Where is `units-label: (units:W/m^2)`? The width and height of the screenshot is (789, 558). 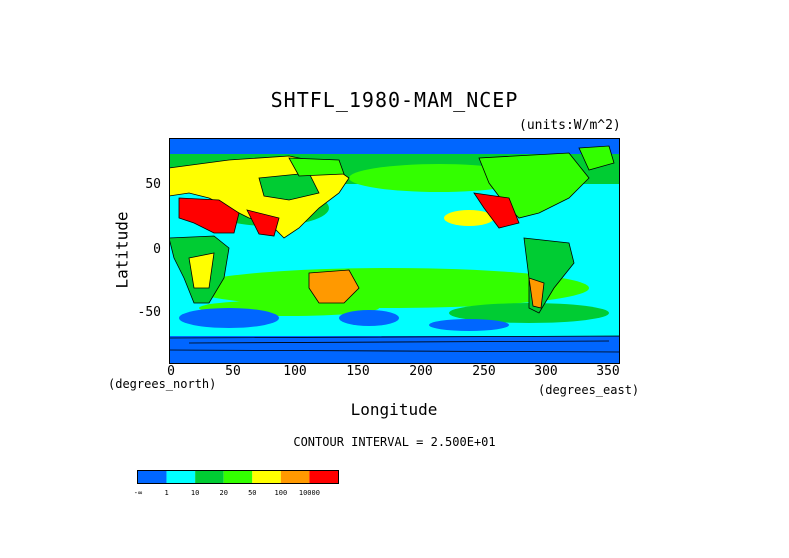 units-label: (units:W/m^2) is located at coordinates (570, 125).